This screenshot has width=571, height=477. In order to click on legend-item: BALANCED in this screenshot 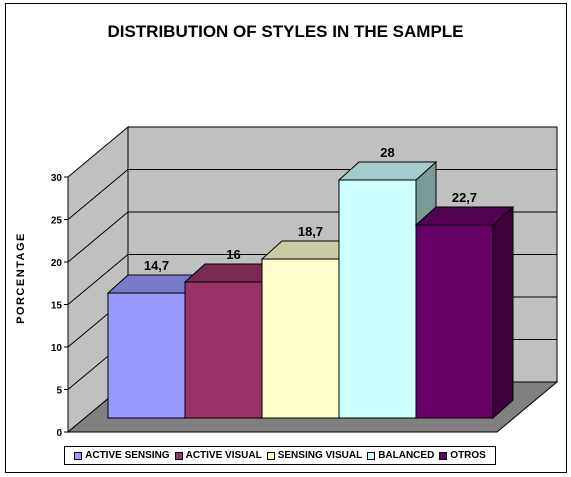, I will do `click(400, 455)`.